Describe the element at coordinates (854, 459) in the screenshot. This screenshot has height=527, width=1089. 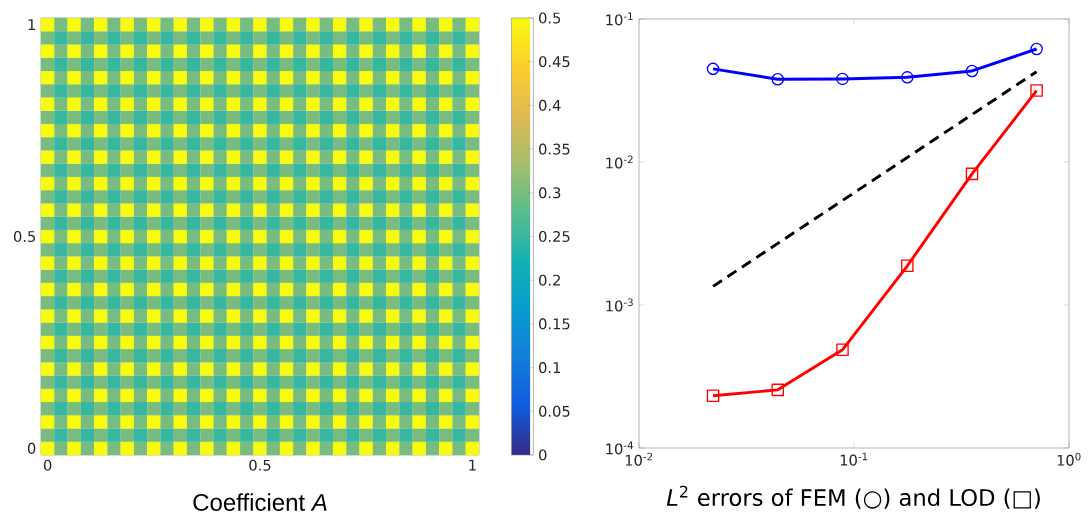
I see `x-tick-label: 10$^{-1}$` at that location.